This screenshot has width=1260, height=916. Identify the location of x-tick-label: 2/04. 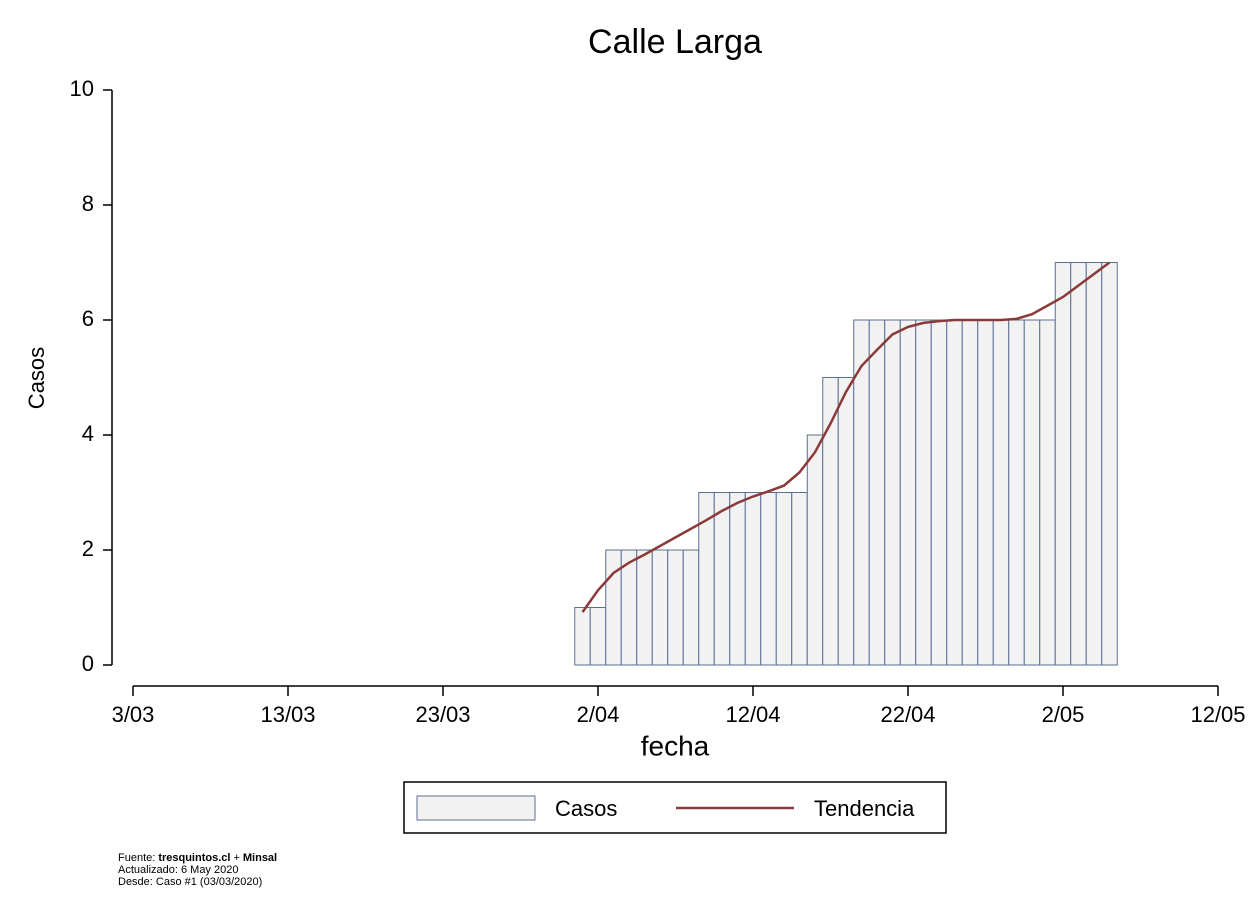
(598, 714).